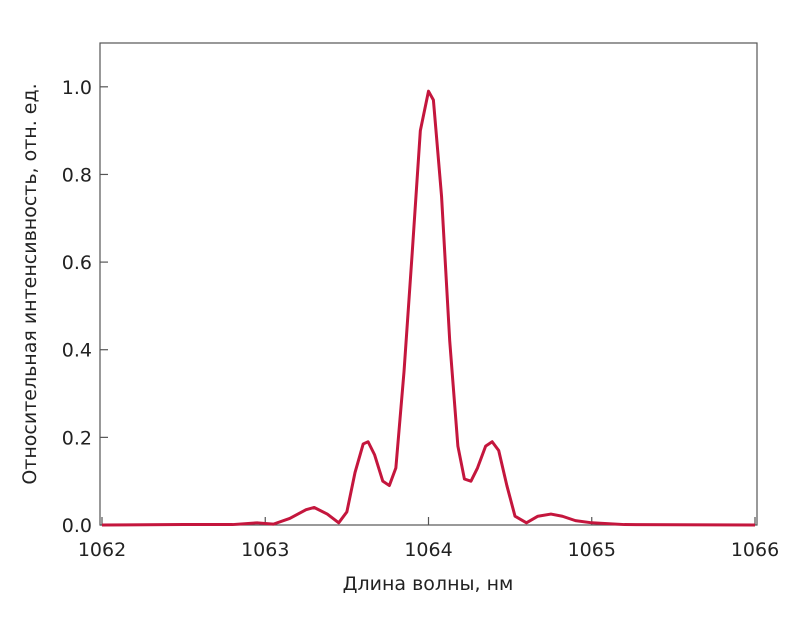 This screenshot has width=800, height=624. What do you see at coordinates (77, 88) in the screenshot?
I see `y-tick-label: 1.0` at bounding box center [77, 88].